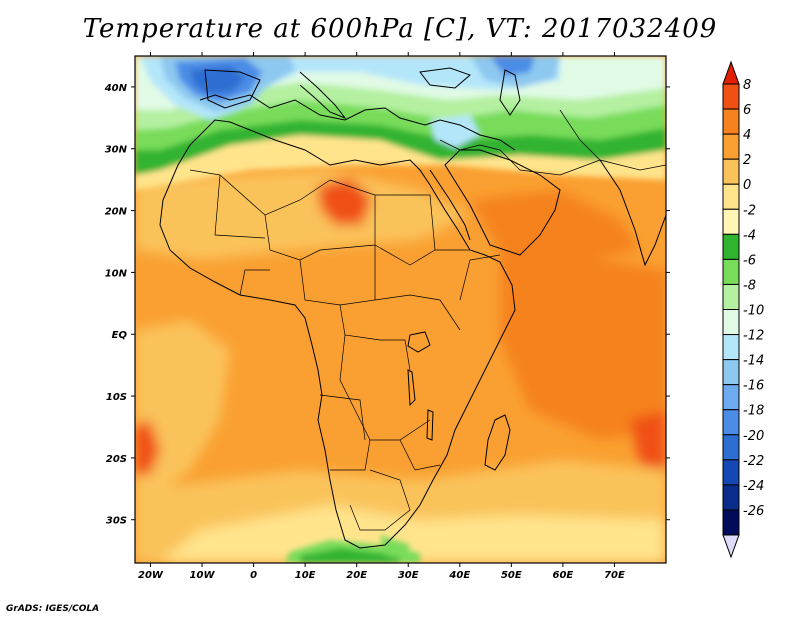 The width and height of the screenshot is (800, 618). What do you see at coordinates (511, 575) in the screenshot?
I see `x-tick-label: 50E` at bounding box center [511, 575].